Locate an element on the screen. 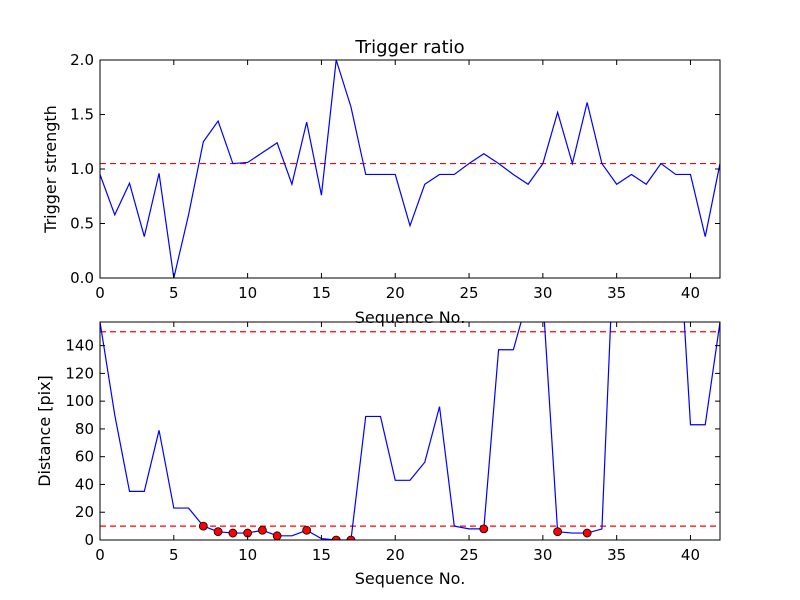 The image size is (800, 600). bottom-x-tick-label: 40 is located at coordinates (690, 555).